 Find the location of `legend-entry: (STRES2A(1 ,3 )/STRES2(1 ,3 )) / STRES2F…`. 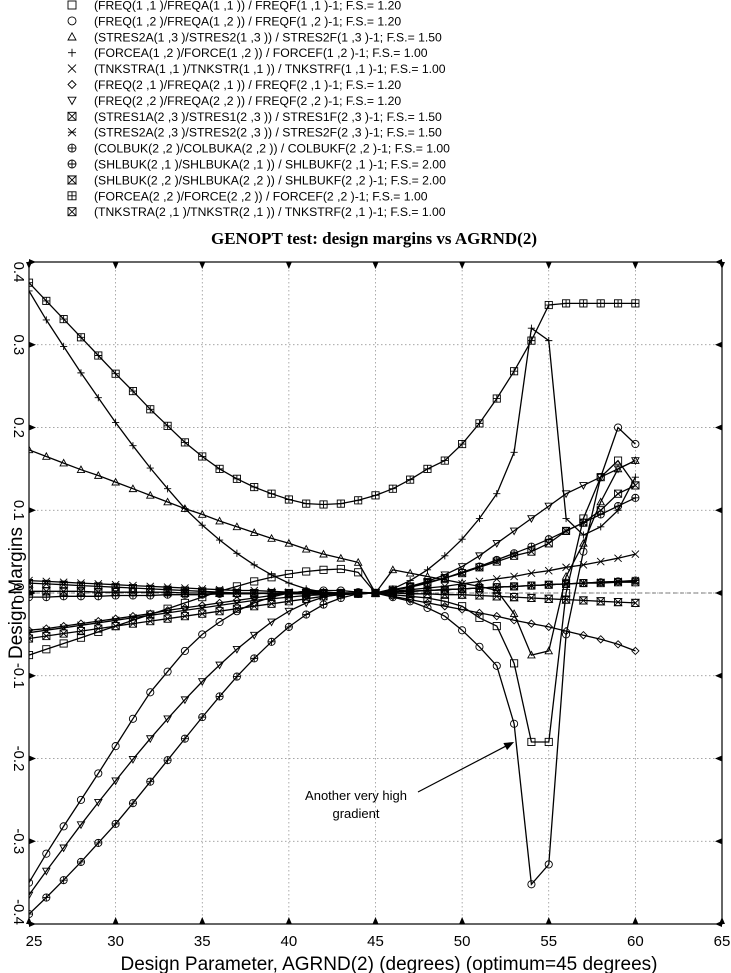

legend-entry: (STRES2A(1 ,3 )/STRES2(1 ,3 )) / STRES2F… is located at coordinates (268, 37).